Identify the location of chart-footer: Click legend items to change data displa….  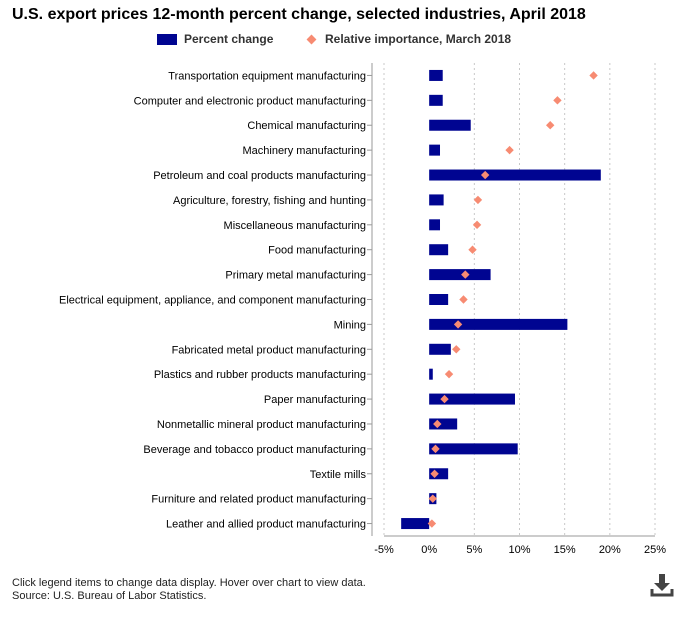
(189, 590).